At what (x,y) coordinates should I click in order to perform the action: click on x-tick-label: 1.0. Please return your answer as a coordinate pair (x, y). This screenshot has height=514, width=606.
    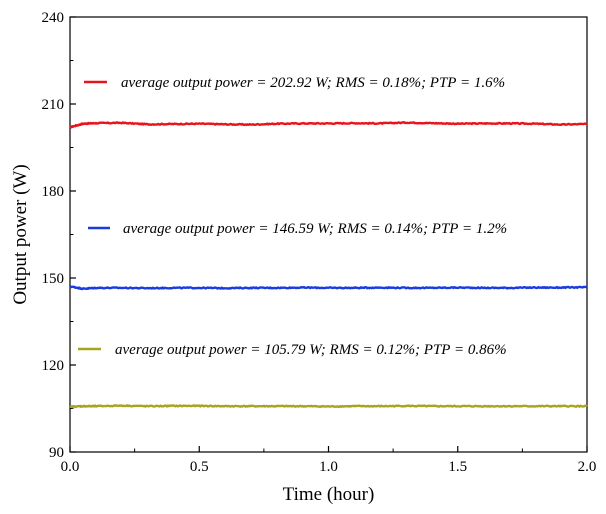
    Looking at the image, I should click on (328, 467).